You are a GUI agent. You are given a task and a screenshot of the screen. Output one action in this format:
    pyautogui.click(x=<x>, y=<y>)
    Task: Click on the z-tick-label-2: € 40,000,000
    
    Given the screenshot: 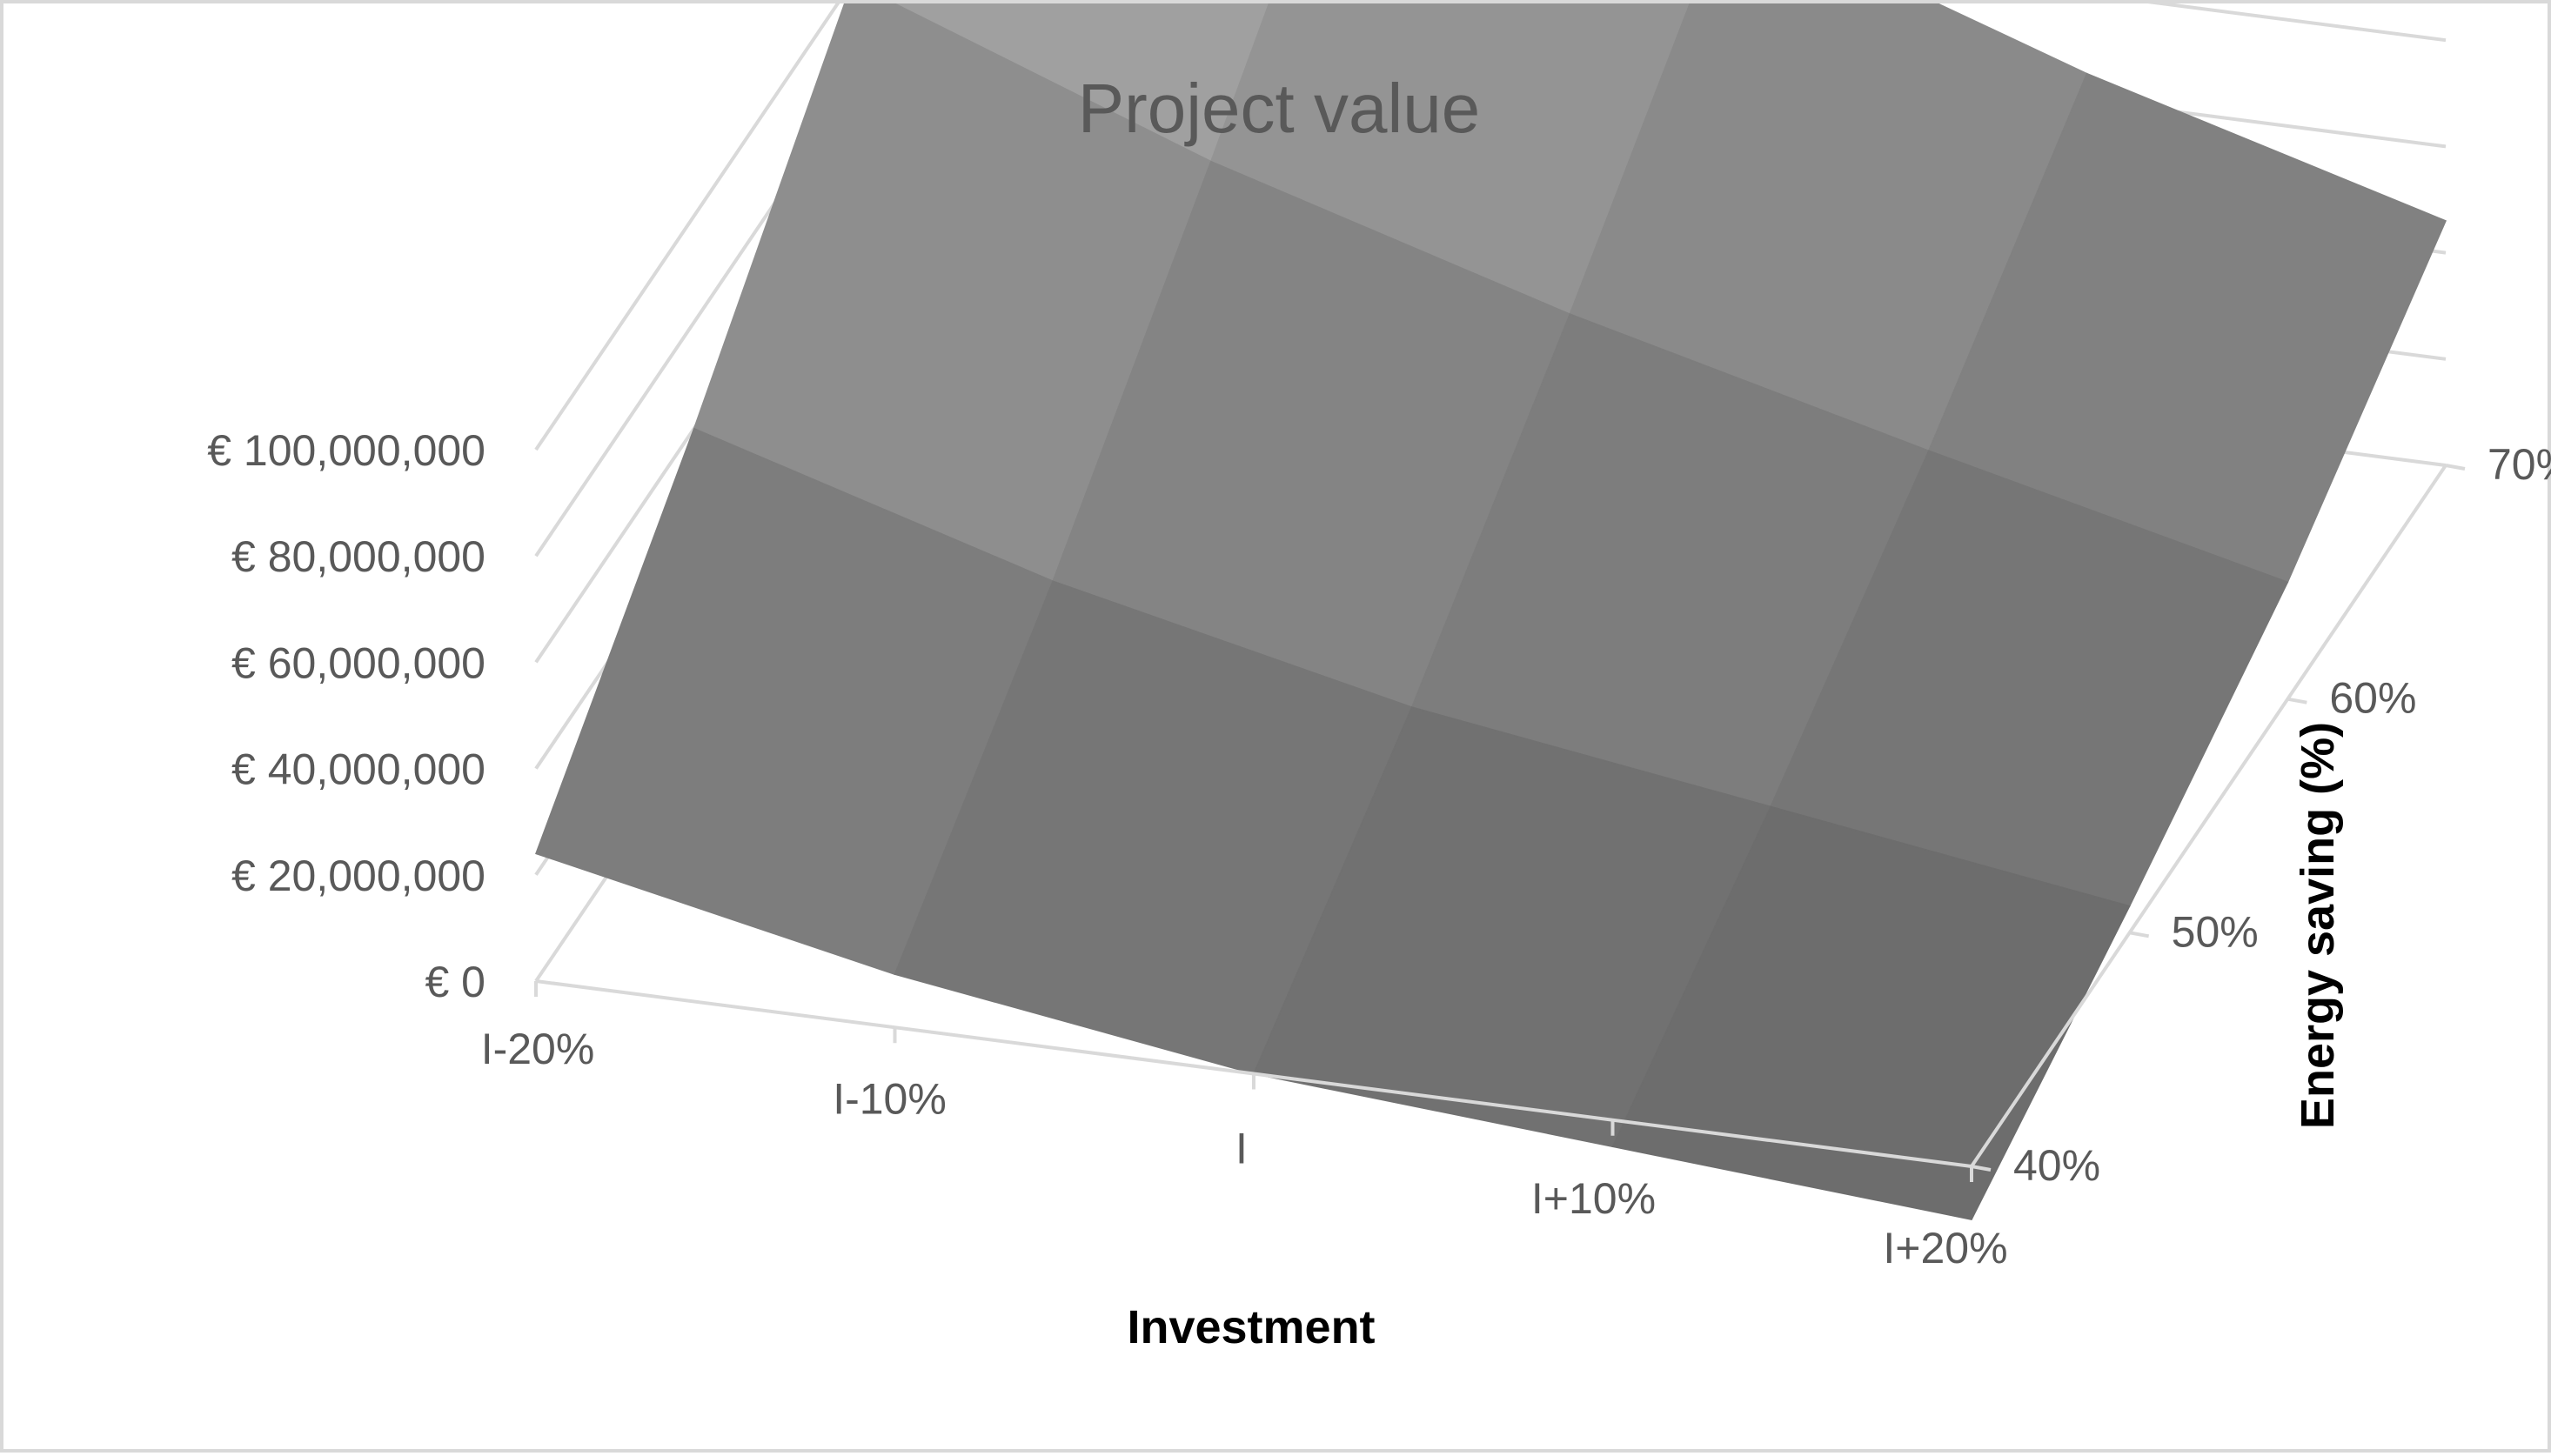 What is the action you would take?
    pyautogui.click(x=358, y=769)
    